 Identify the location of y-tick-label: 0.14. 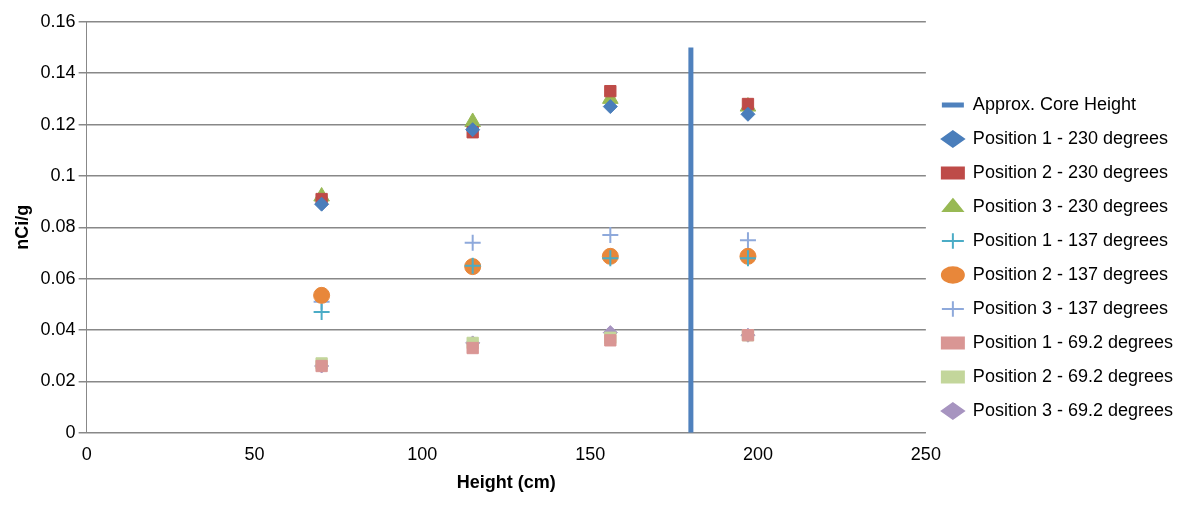
(58, 72).